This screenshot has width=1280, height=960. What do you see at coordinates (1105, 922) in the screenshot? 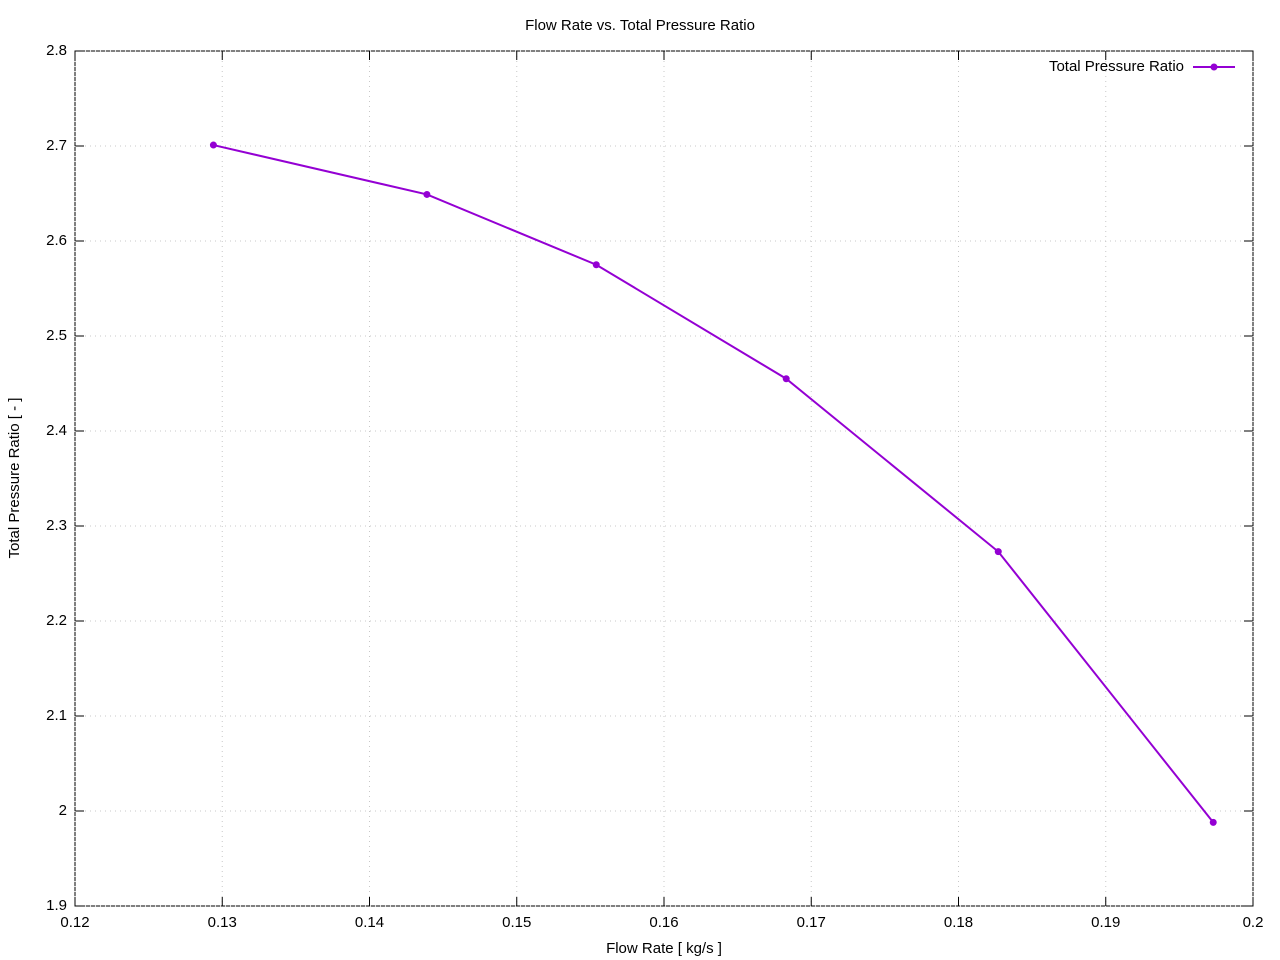
I see `x-tick-label: 0.19` at bounding box center [1105, 922].